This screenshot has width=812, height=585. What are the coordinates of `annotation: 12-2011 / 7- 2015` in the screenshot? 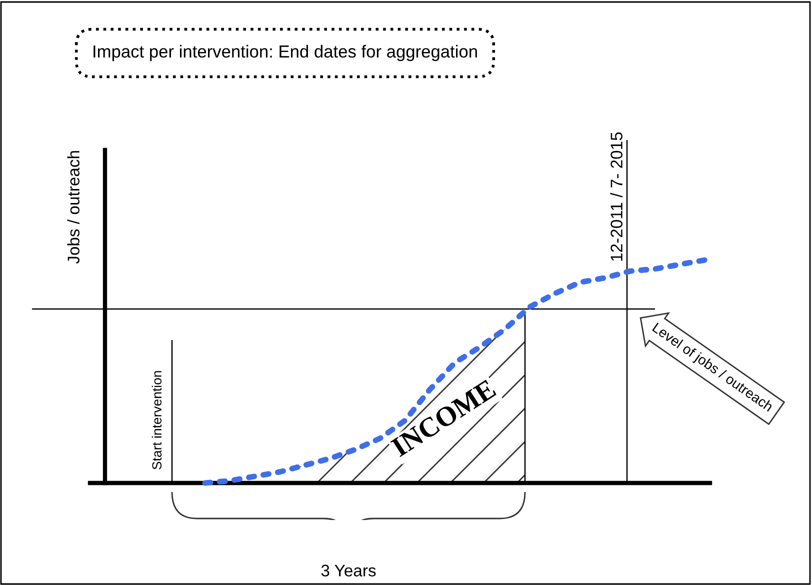 It's located at (616, 196).